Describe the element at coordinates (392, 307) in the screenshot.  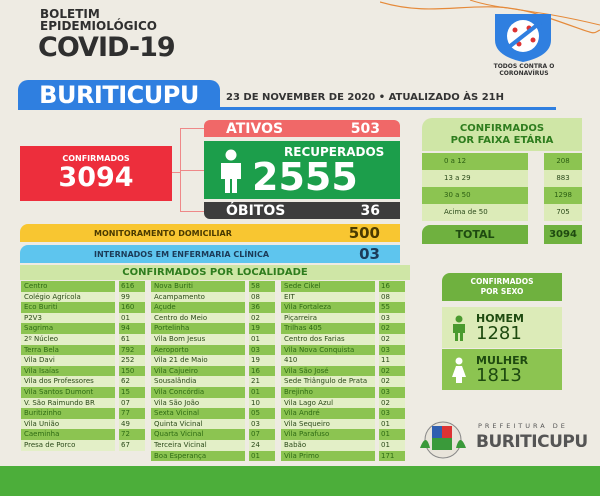
I see `localidade-count: 55` at that location.